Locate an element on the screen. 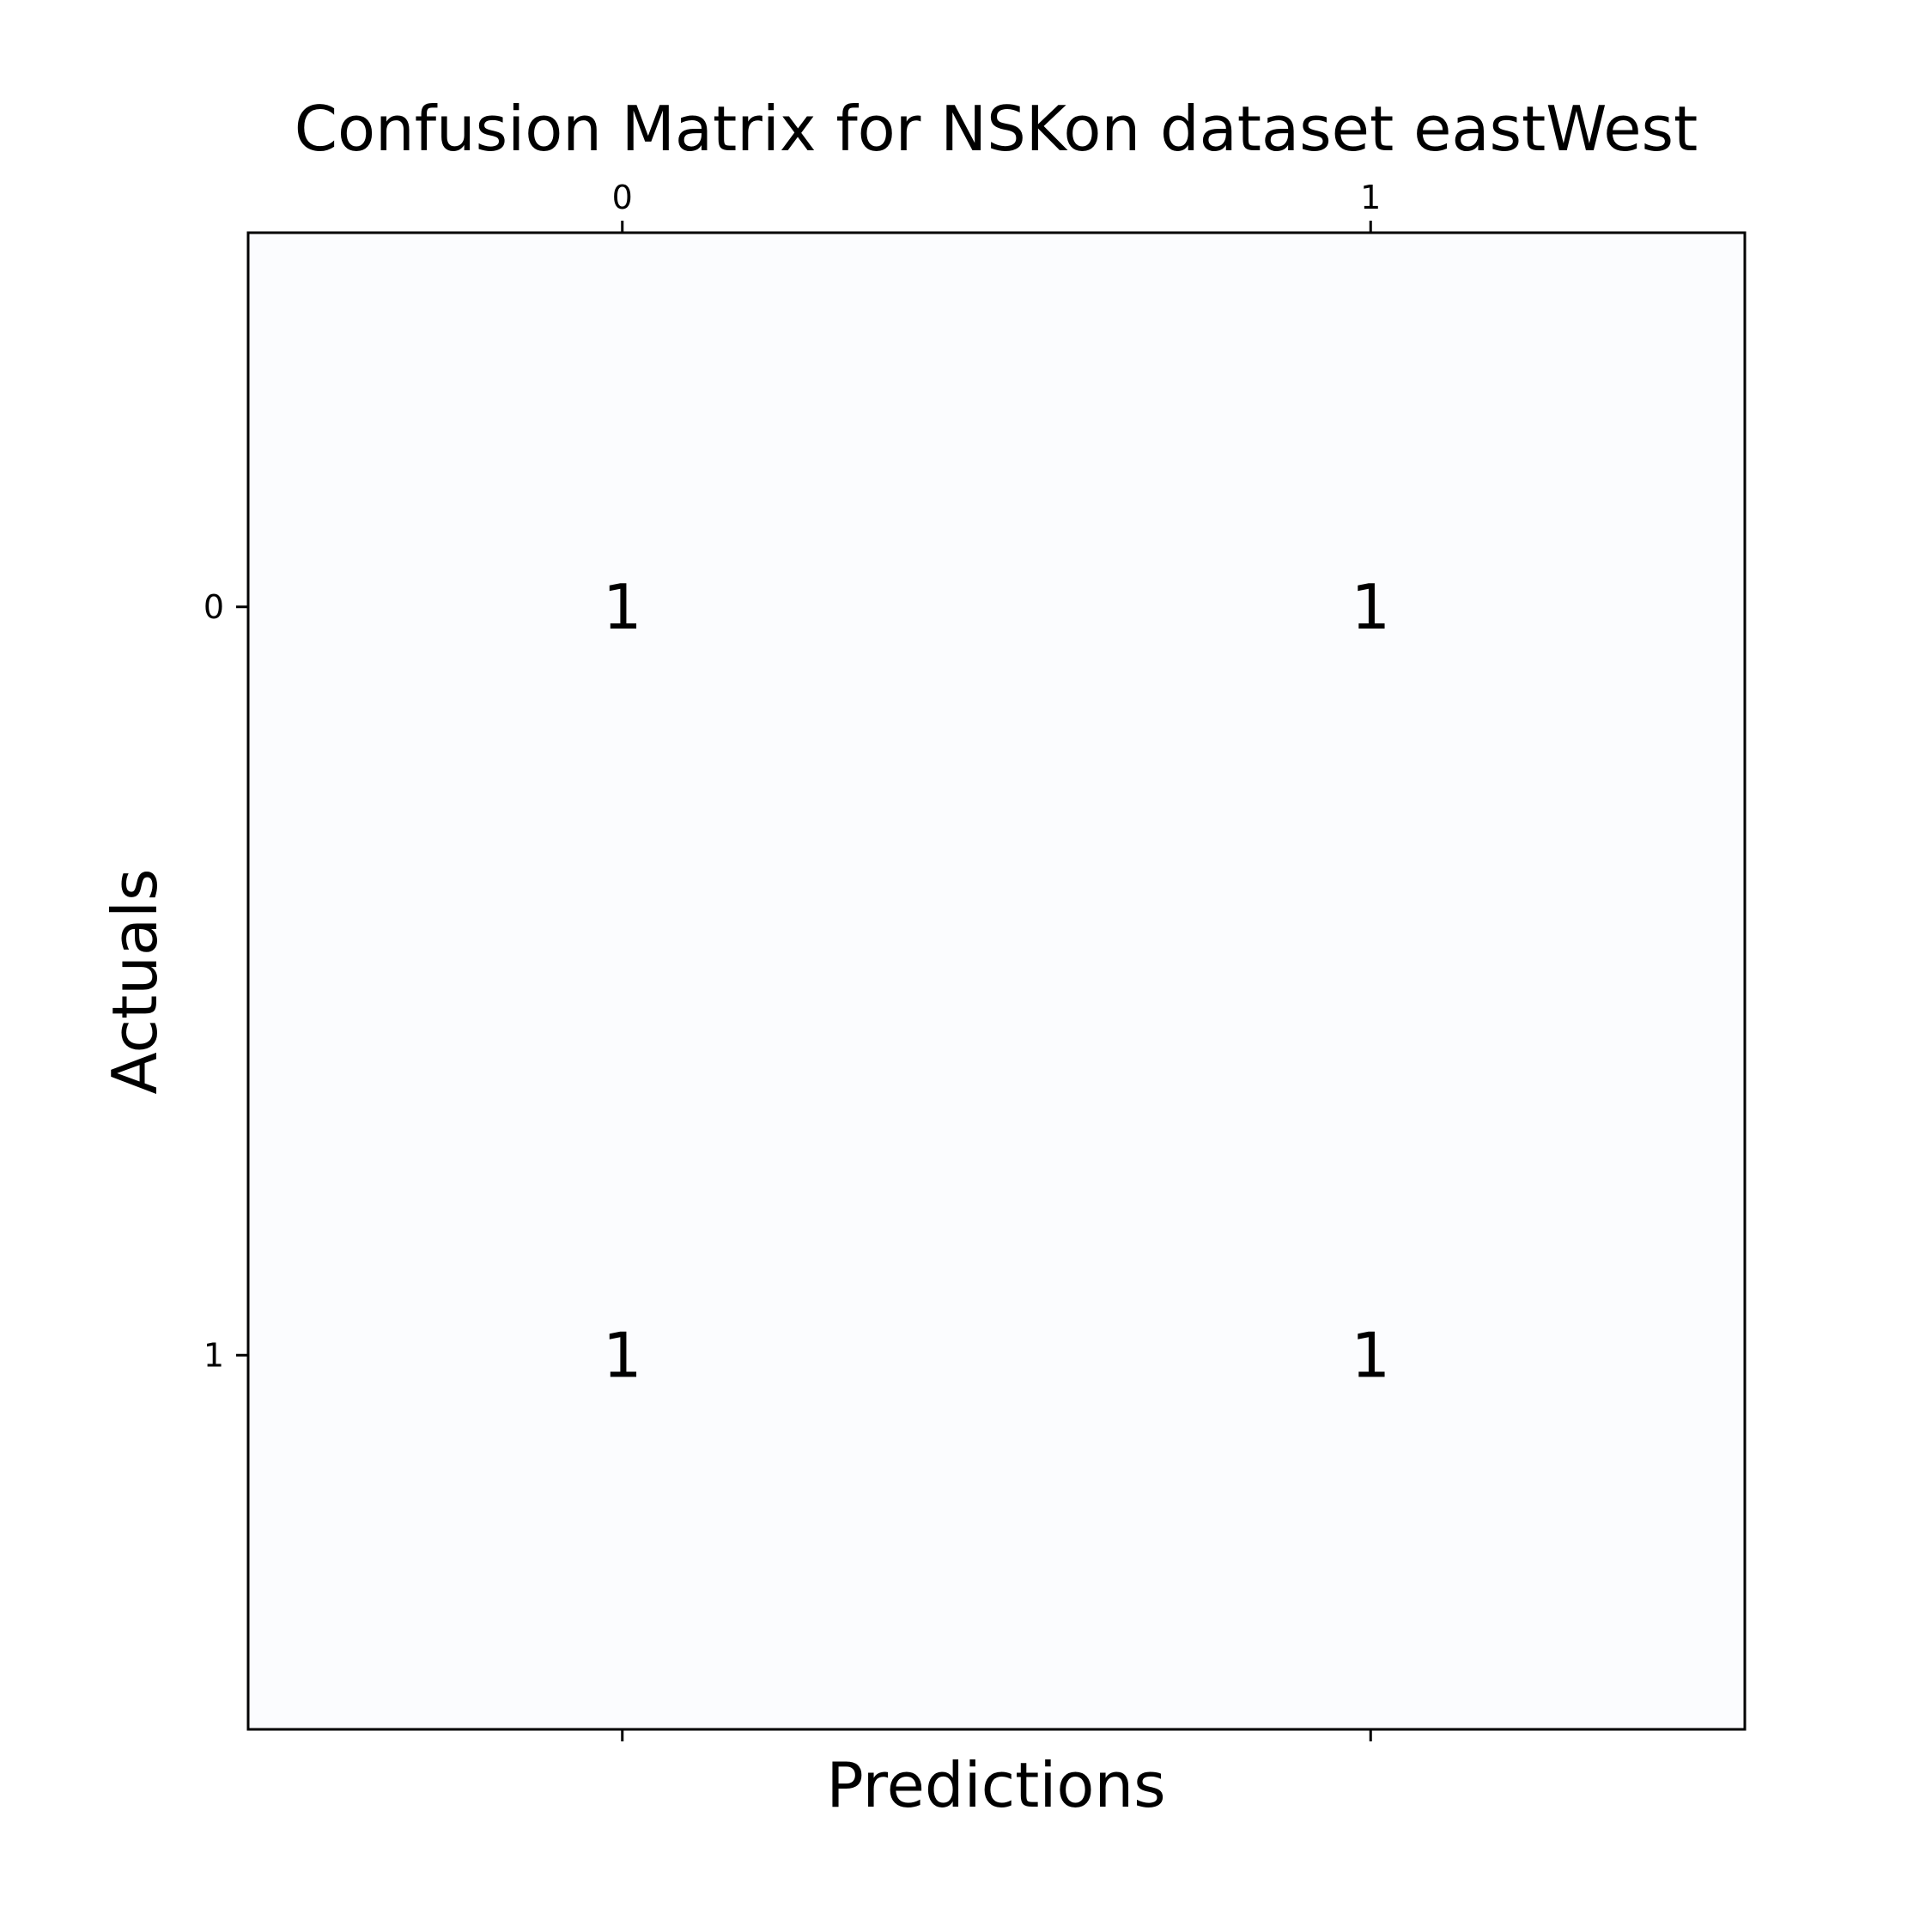 The height and width of the screenshot is (1932, 1932). x-axis-label: Predictions is located at coordinates (995, 1785).